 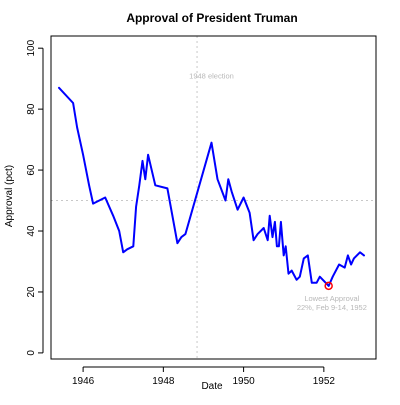 I want to click on lowest-approval-marker, so click(x=328, y=286).